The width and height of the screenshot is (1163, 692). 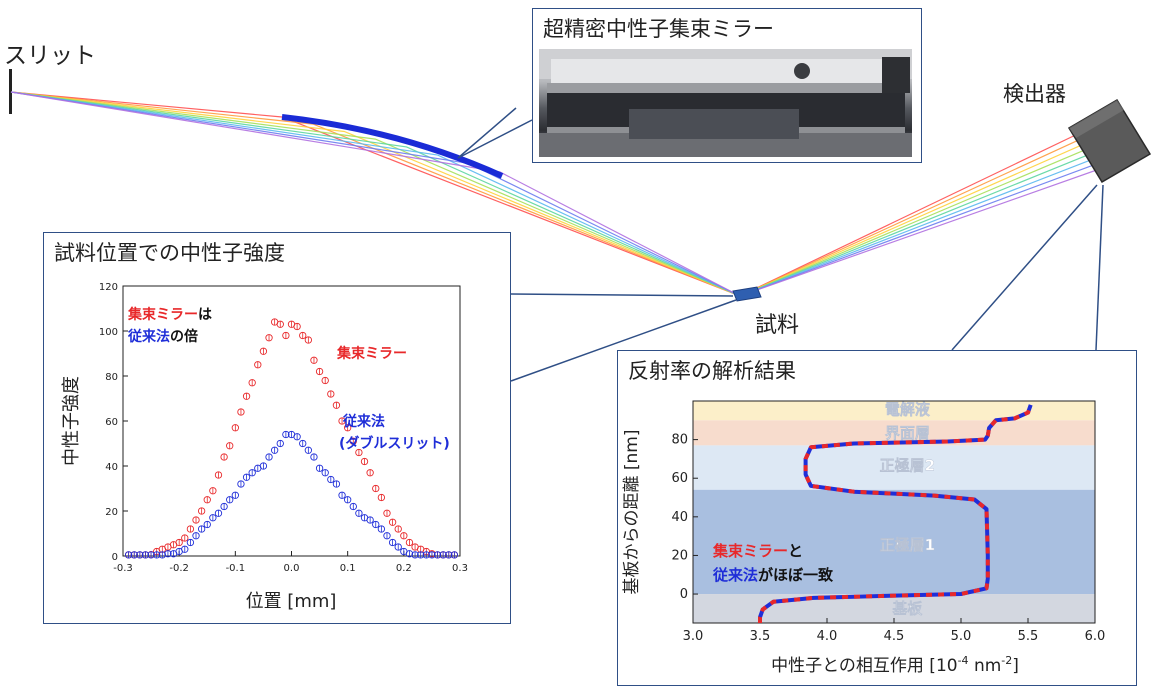 I want to click on reflectivity-x-tick-label: 5.5, so click(x=1028, y=636).